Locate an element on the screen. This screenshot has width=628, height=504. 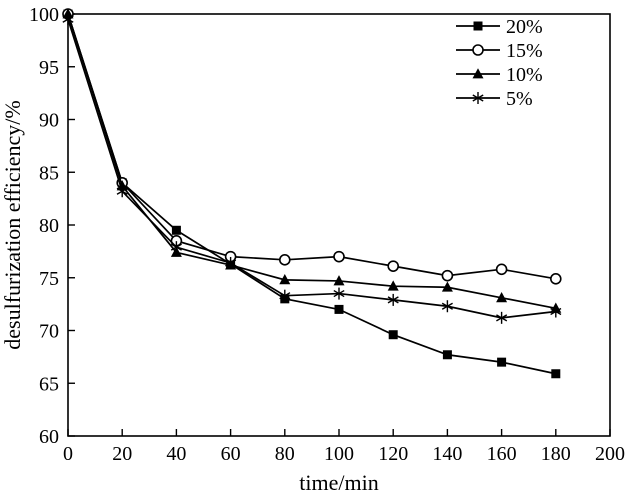
y-tick-label: 65 is located at coordinates (49, 384).